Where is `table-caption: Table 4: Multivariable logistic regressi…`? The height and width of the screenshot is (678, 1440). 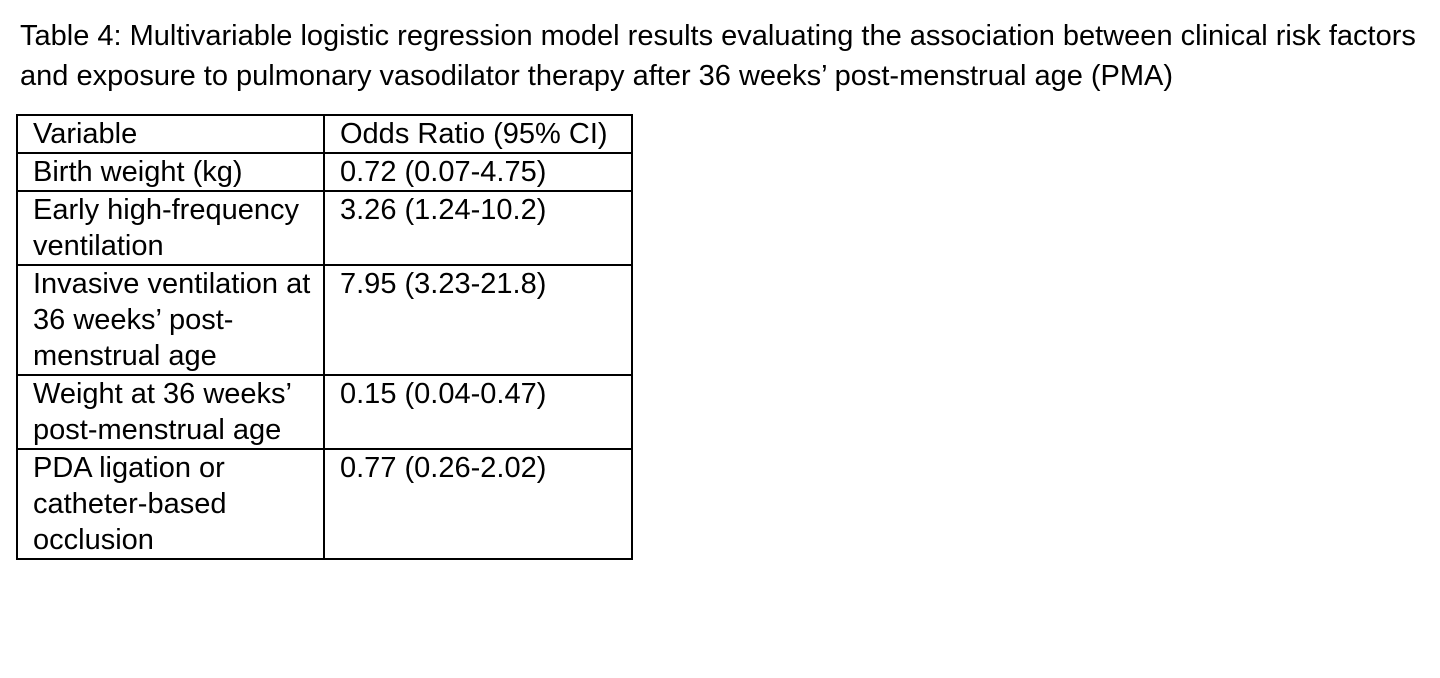
table-caption: Table 4: Multivariable logistic regressi… is located at coordinates (718, 56).